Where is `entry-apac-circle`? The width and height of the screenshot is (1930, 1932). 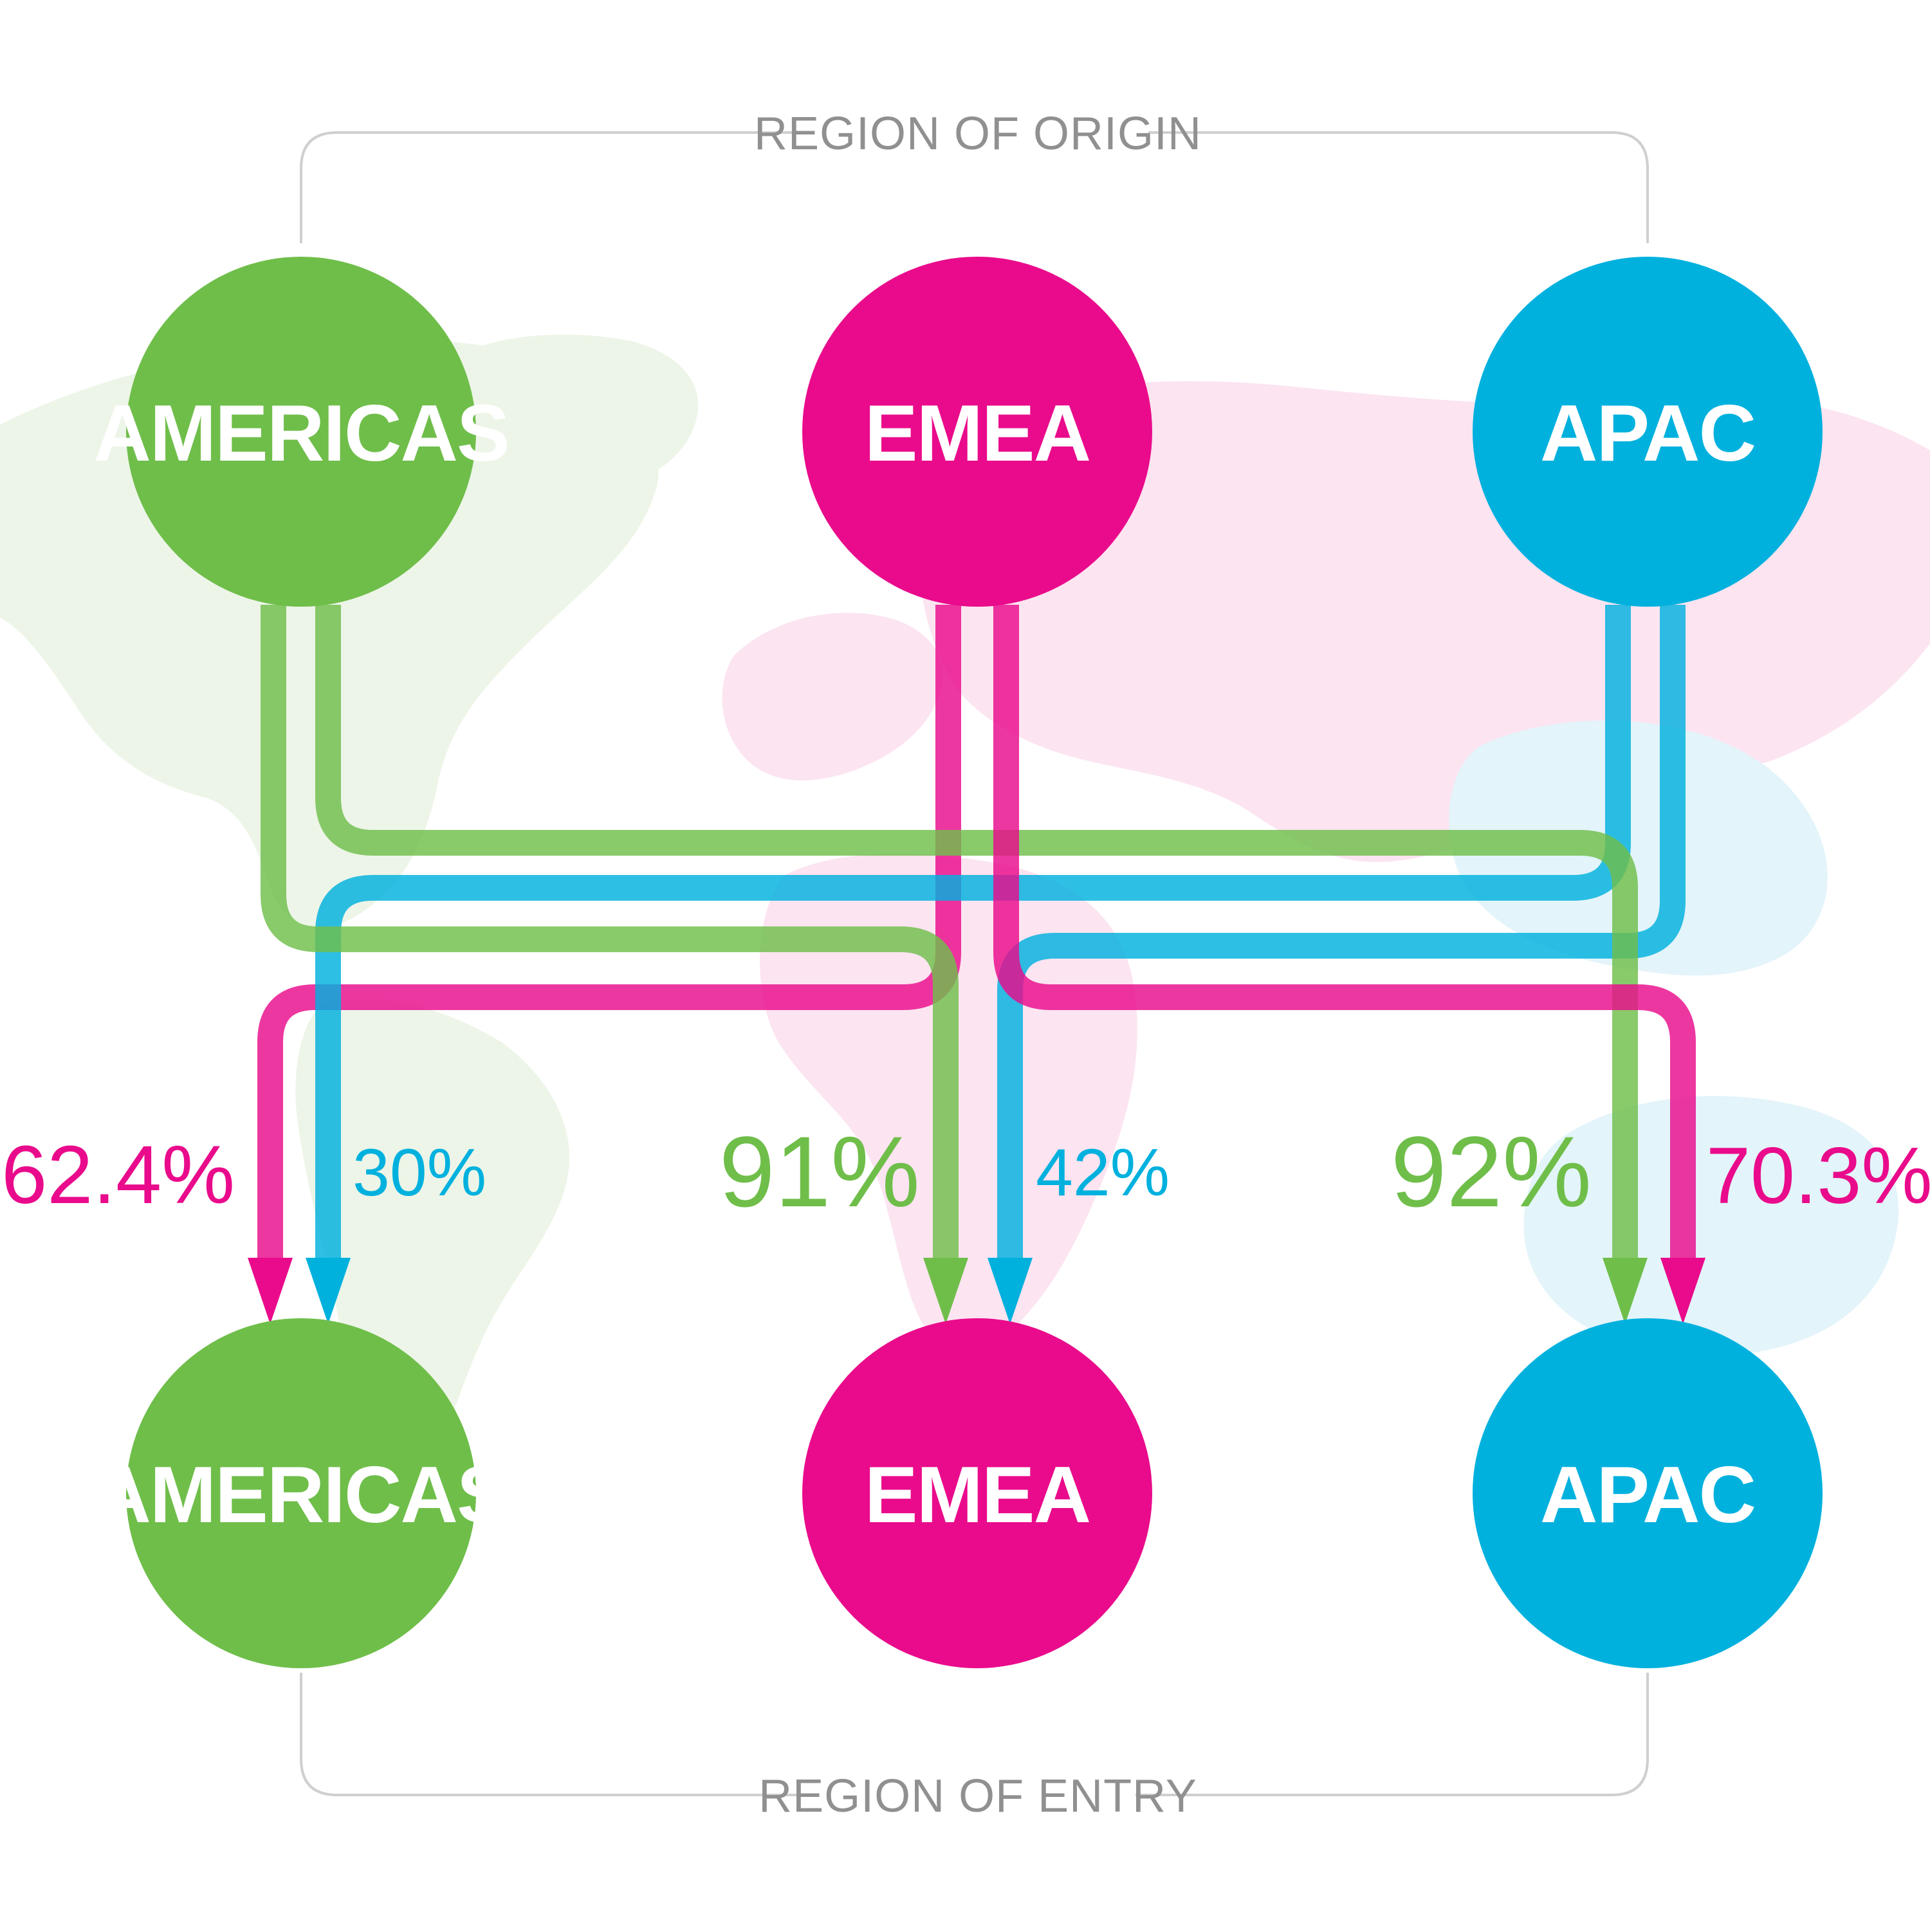 entry-apac-circle is located at coordinates (1648, 1493).